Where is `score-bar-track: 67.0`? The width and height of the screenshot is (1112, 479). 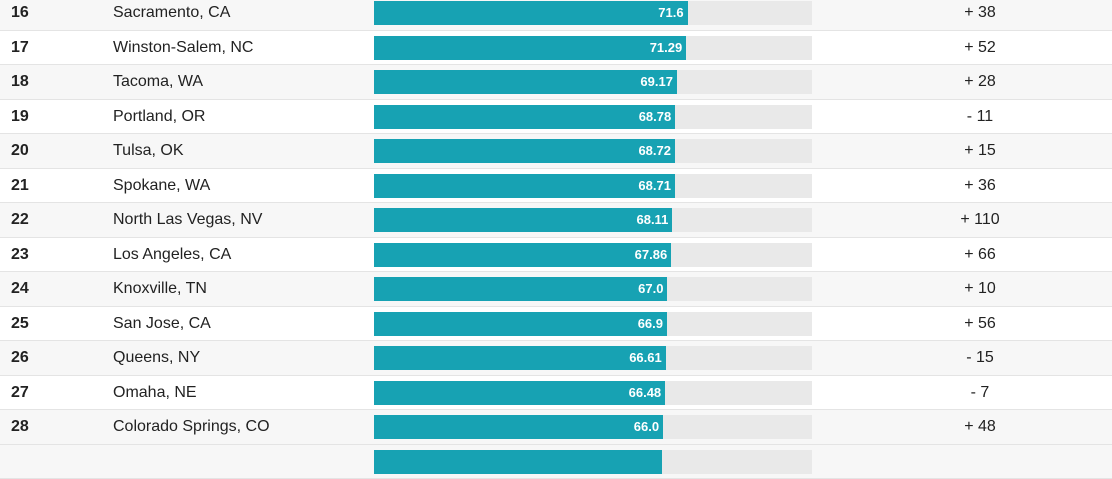 score-bar-track: 67.0 is located at coordinates (593, 289).